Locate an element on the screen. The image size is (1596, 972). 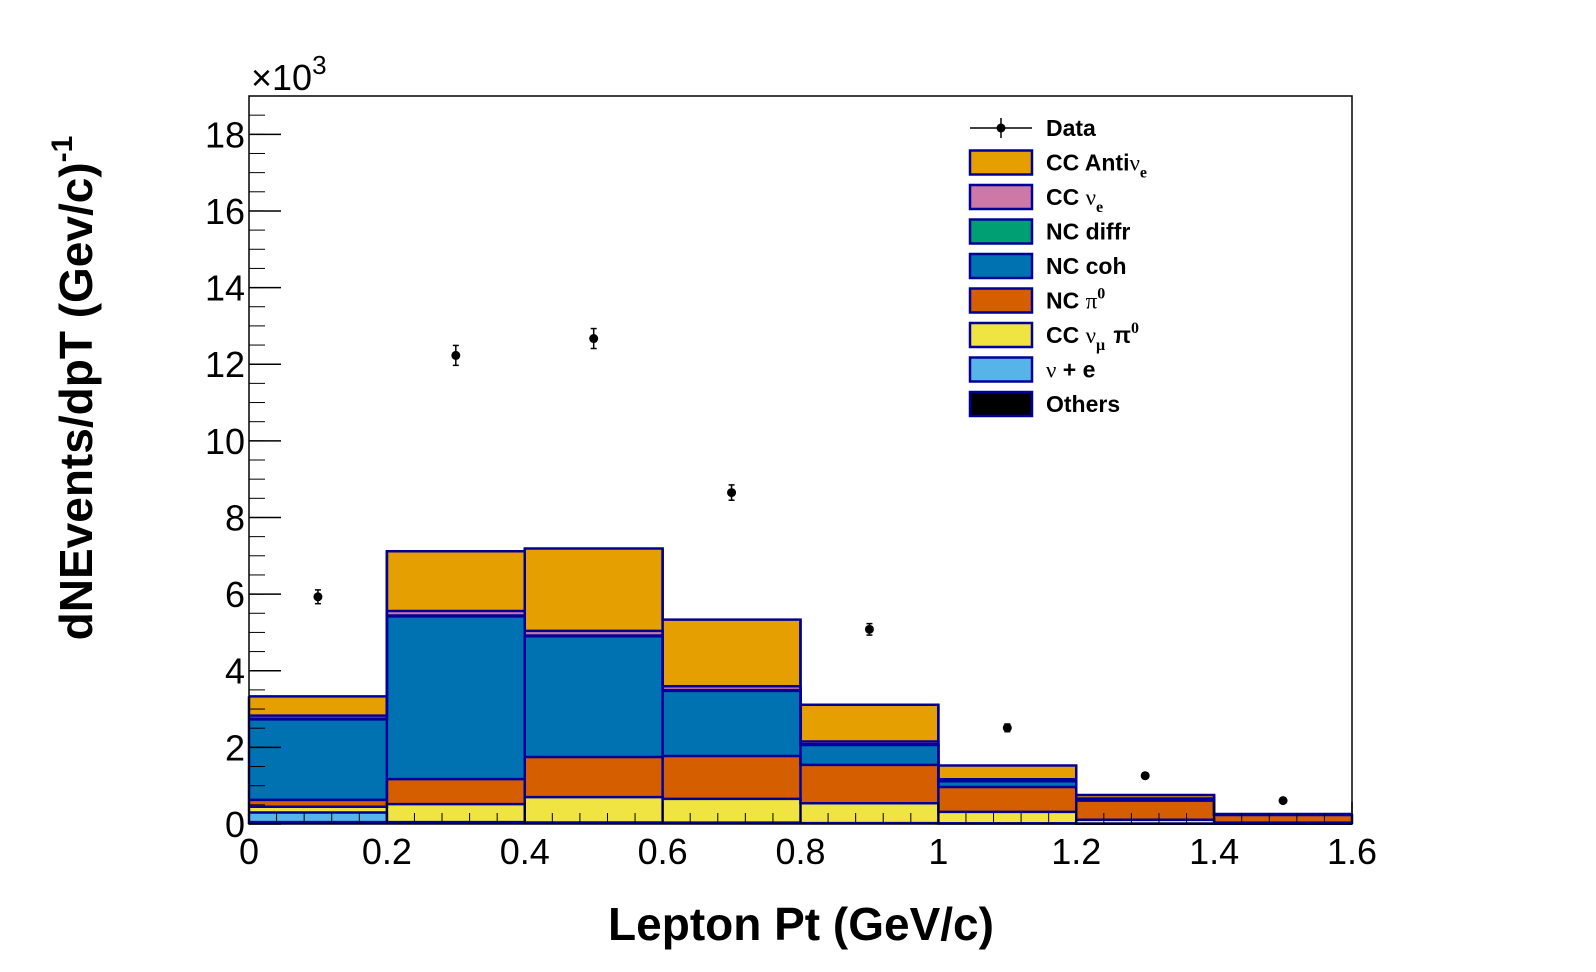
legend-swatch-ccanti is located at coordinates (1001, 162).